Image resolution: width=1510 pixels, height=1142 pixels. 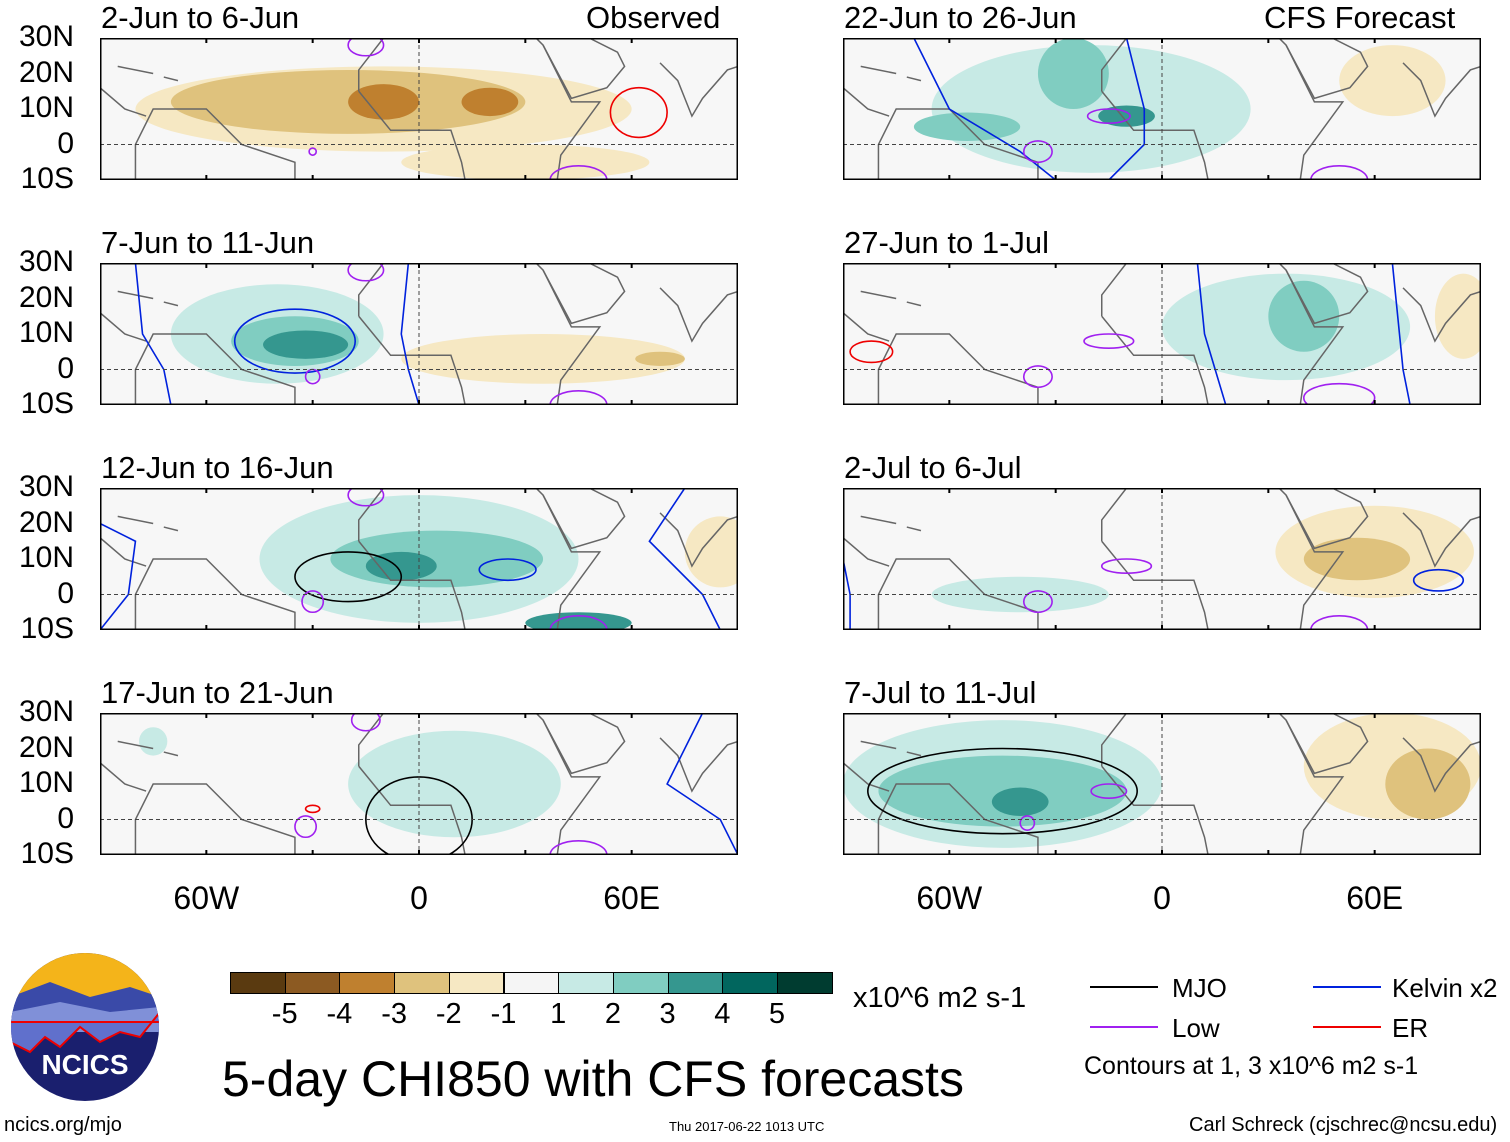 I want to click on panel-title: 7-Jul to 11-Jul, so click(x=940, y=692).